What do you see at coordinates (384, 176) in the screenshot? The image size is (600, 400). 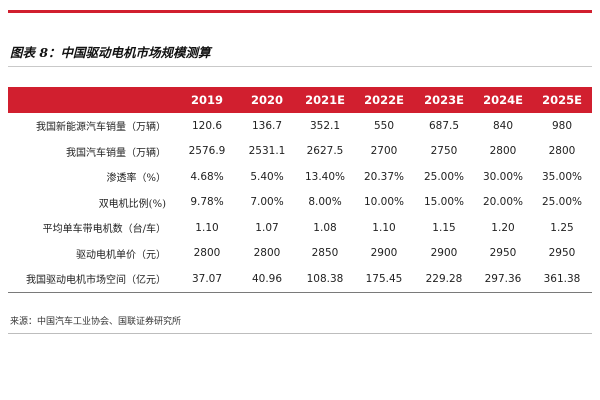 I see `table-cell: 20.37%` at bounding box center [384, 176].